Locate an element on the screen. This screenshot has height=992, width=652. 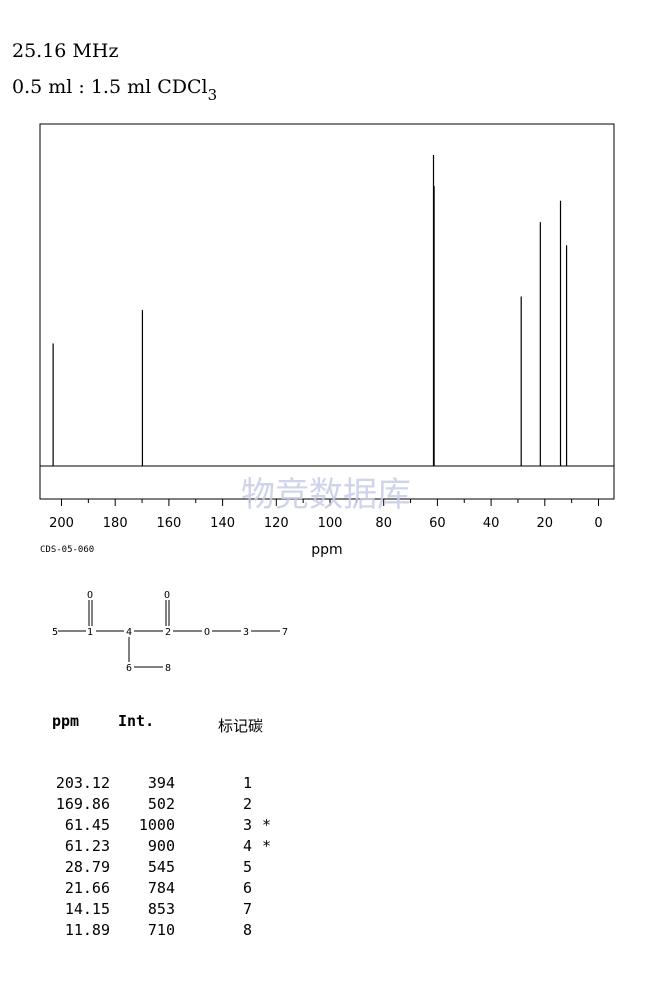
atom-cell: 5 is located at coordinates (247, 867).